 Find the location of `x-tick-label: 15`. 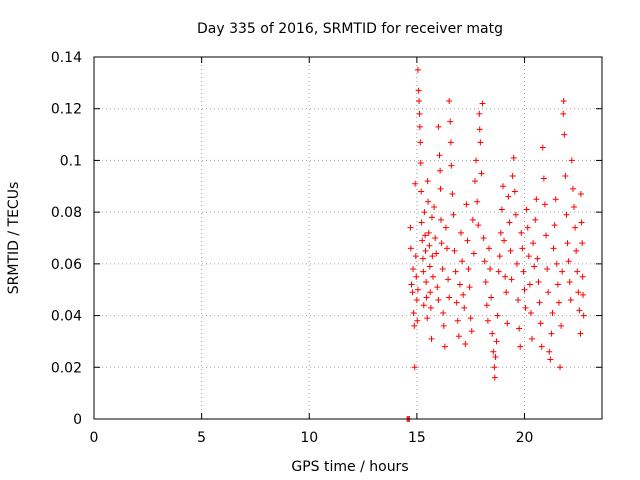

x-tick-label: 15 is located at coordinates (417, 438).